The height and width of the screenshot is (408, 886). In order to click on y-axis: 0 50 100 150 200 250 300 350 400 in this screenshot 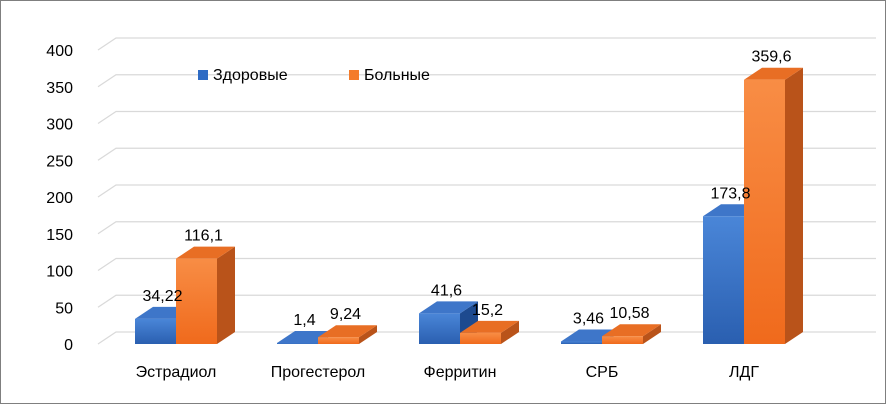, I will do `click(59, 198)`.